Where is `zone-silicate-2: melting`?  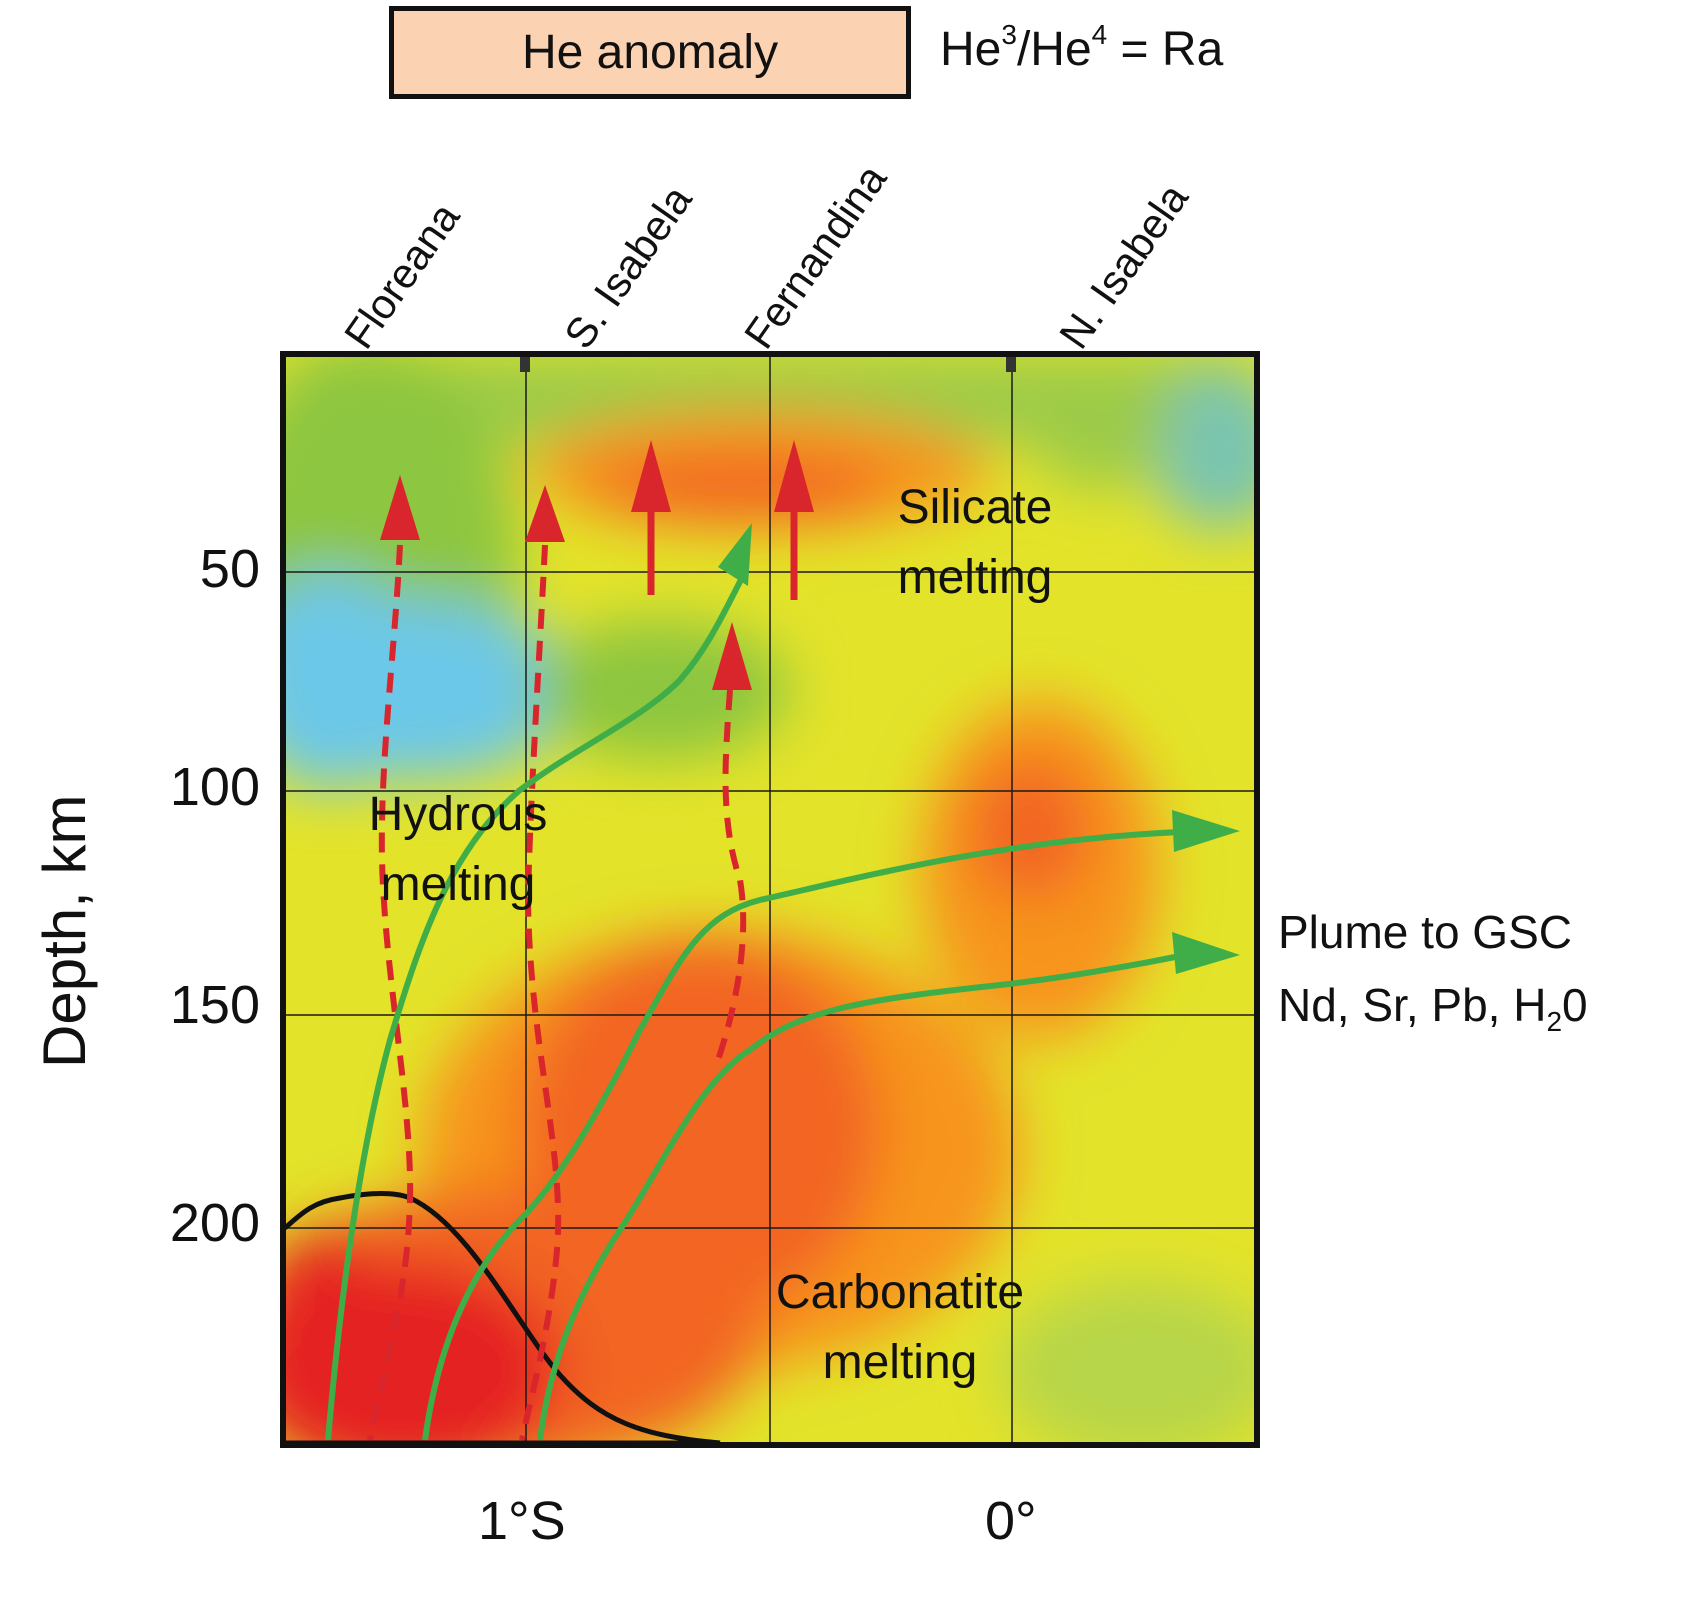 zone-silicate-2: melting is located at coordinates (975, 577).